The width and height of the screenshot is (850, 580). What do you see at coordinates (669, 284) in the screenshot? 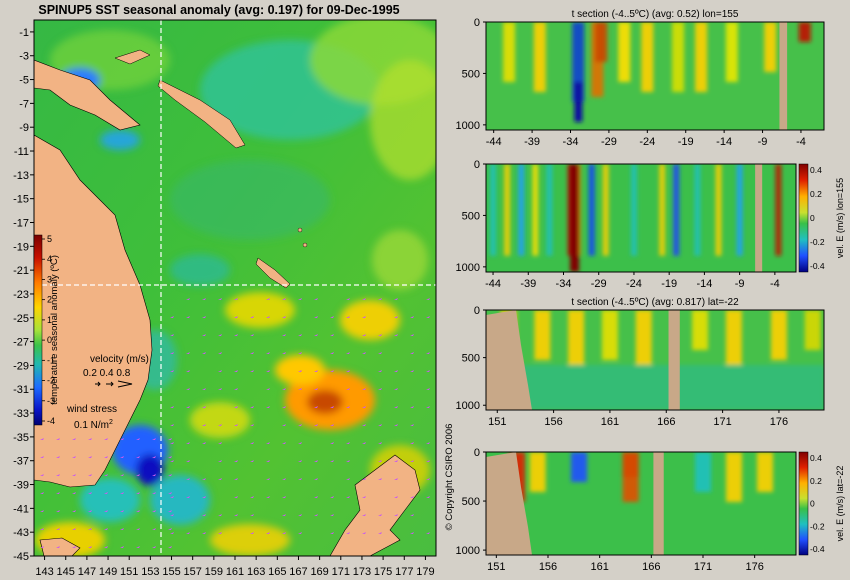
I see `section-x-tick-1-5: -19` at bounding box center [669, 284].